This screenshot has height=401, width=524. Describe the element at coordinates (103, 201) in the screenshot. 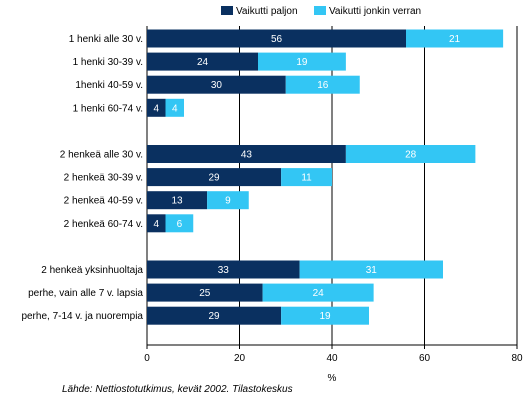

I see `category-label: 2 henkeä 40-59 v.` at that location.